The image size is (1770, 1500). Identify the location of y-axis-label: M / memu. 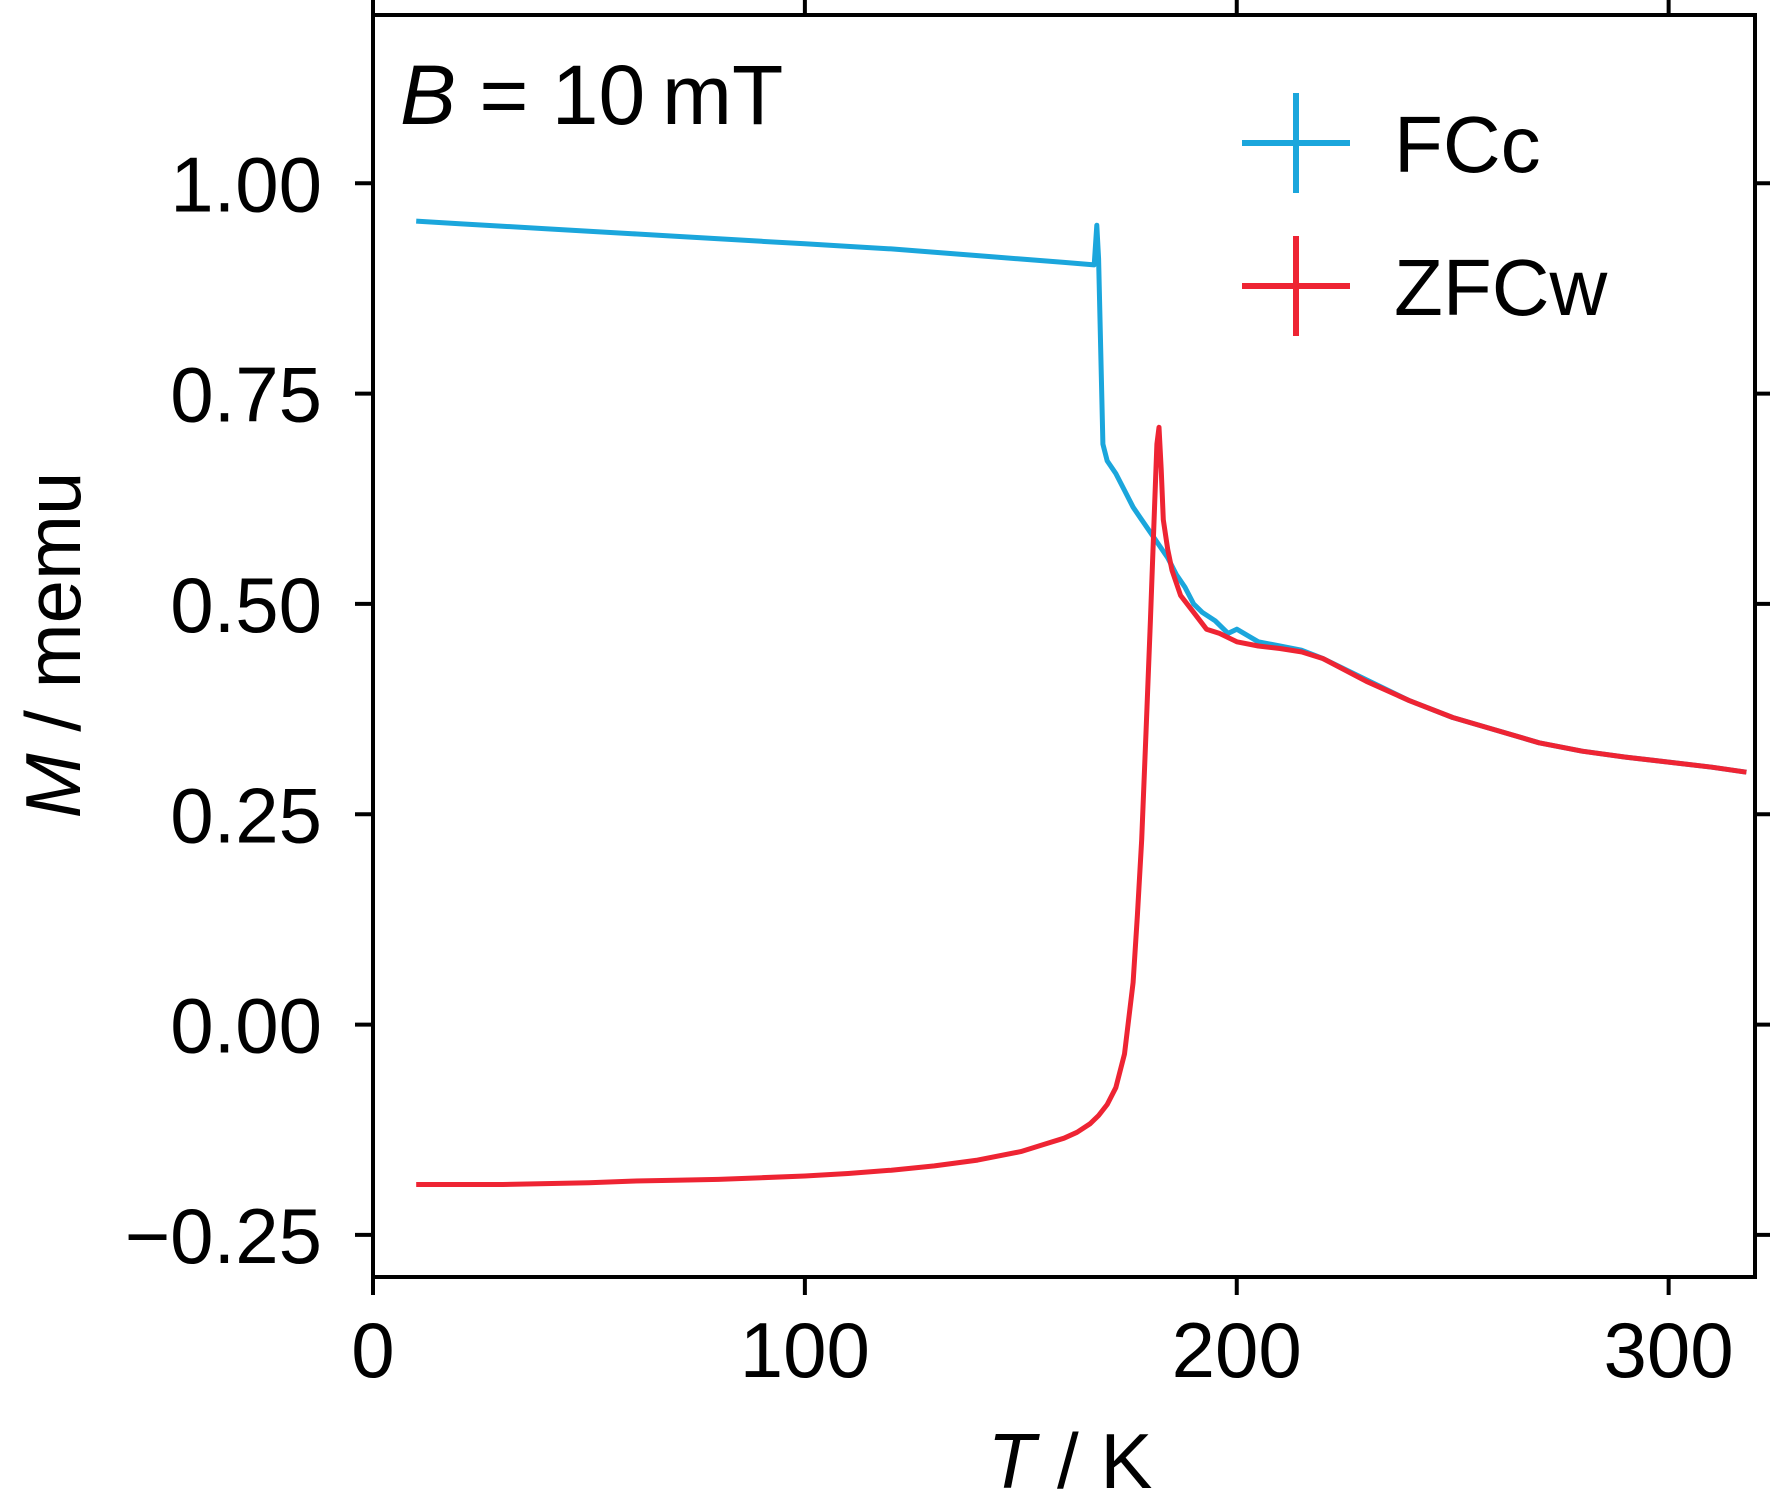
(53, 645).